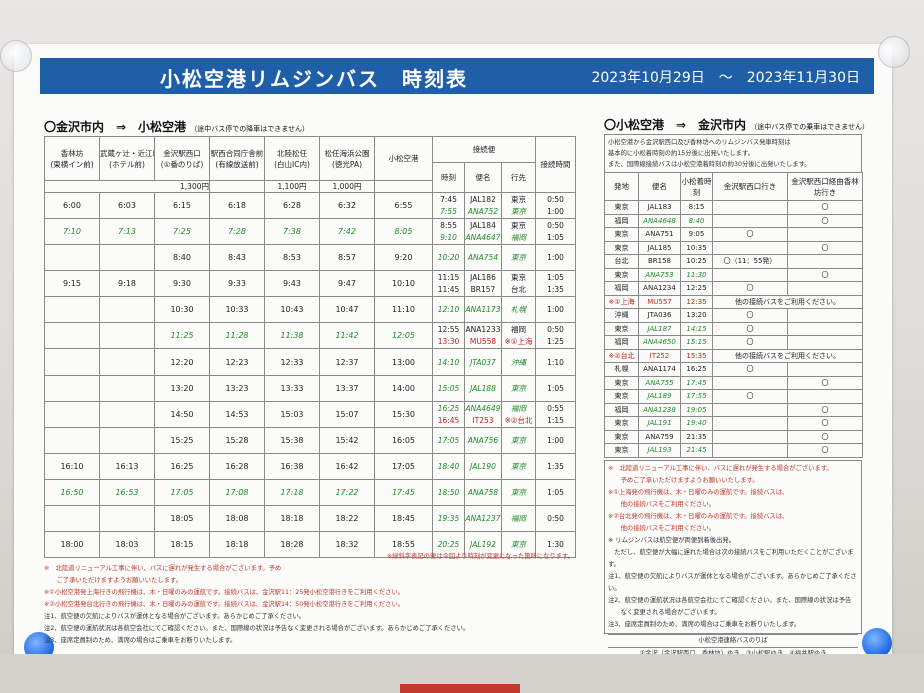 The image size is (924, 693). I want to click on bus-stops-list: ①金沢（金沢駅西口、香林坊）ゆき ③小松駅ゆき ④福井駅ゆき, so click(733, 653).